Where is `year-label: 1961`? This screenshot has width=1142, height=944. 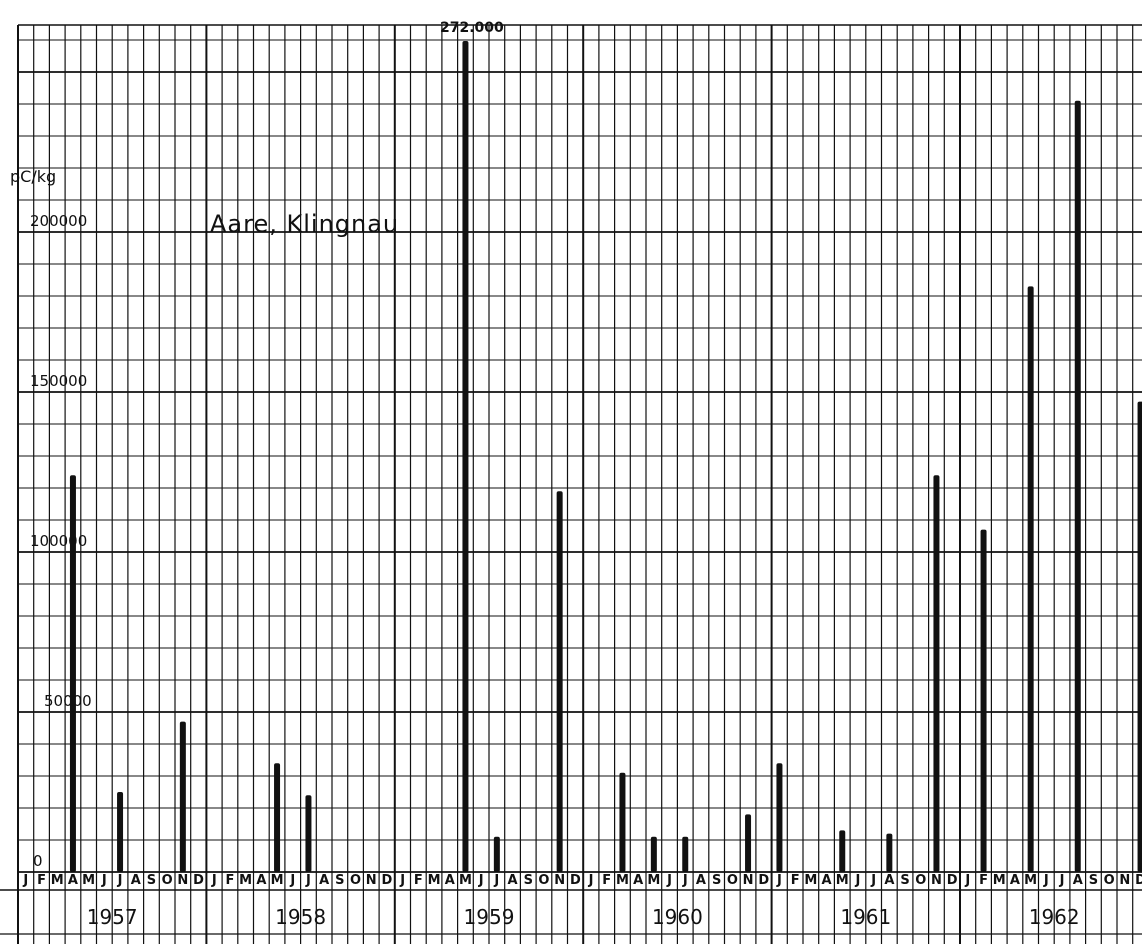 year-label: 1961 is located at coordinates (865, 917).